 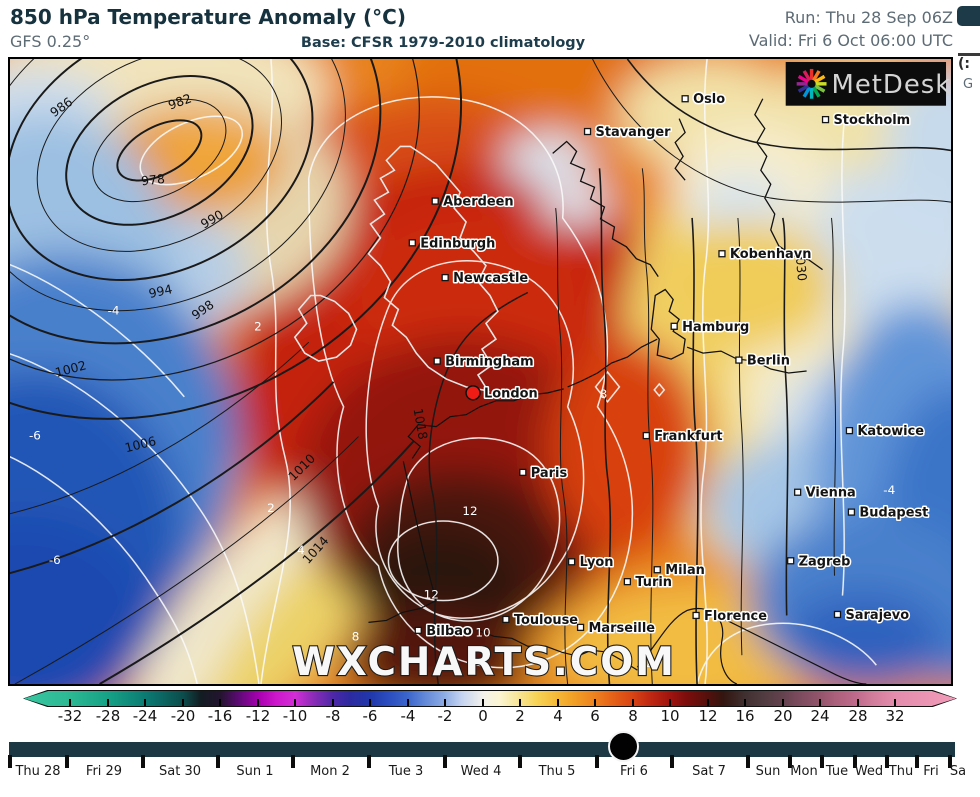 What do you see at coordinates (114, 310) in the screenshot?
I see `anomaly-label: -4` at bounding box center [114, 310].